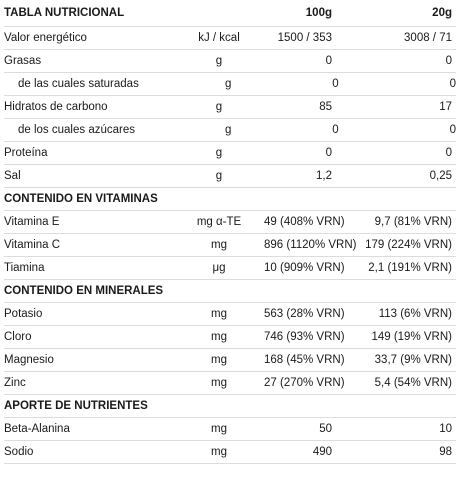 The width and height of the screenshot is (460, 478). Describe the element at coordinates (322, 452) in the screenshot. I see `row-value-100g: 490` at that location.